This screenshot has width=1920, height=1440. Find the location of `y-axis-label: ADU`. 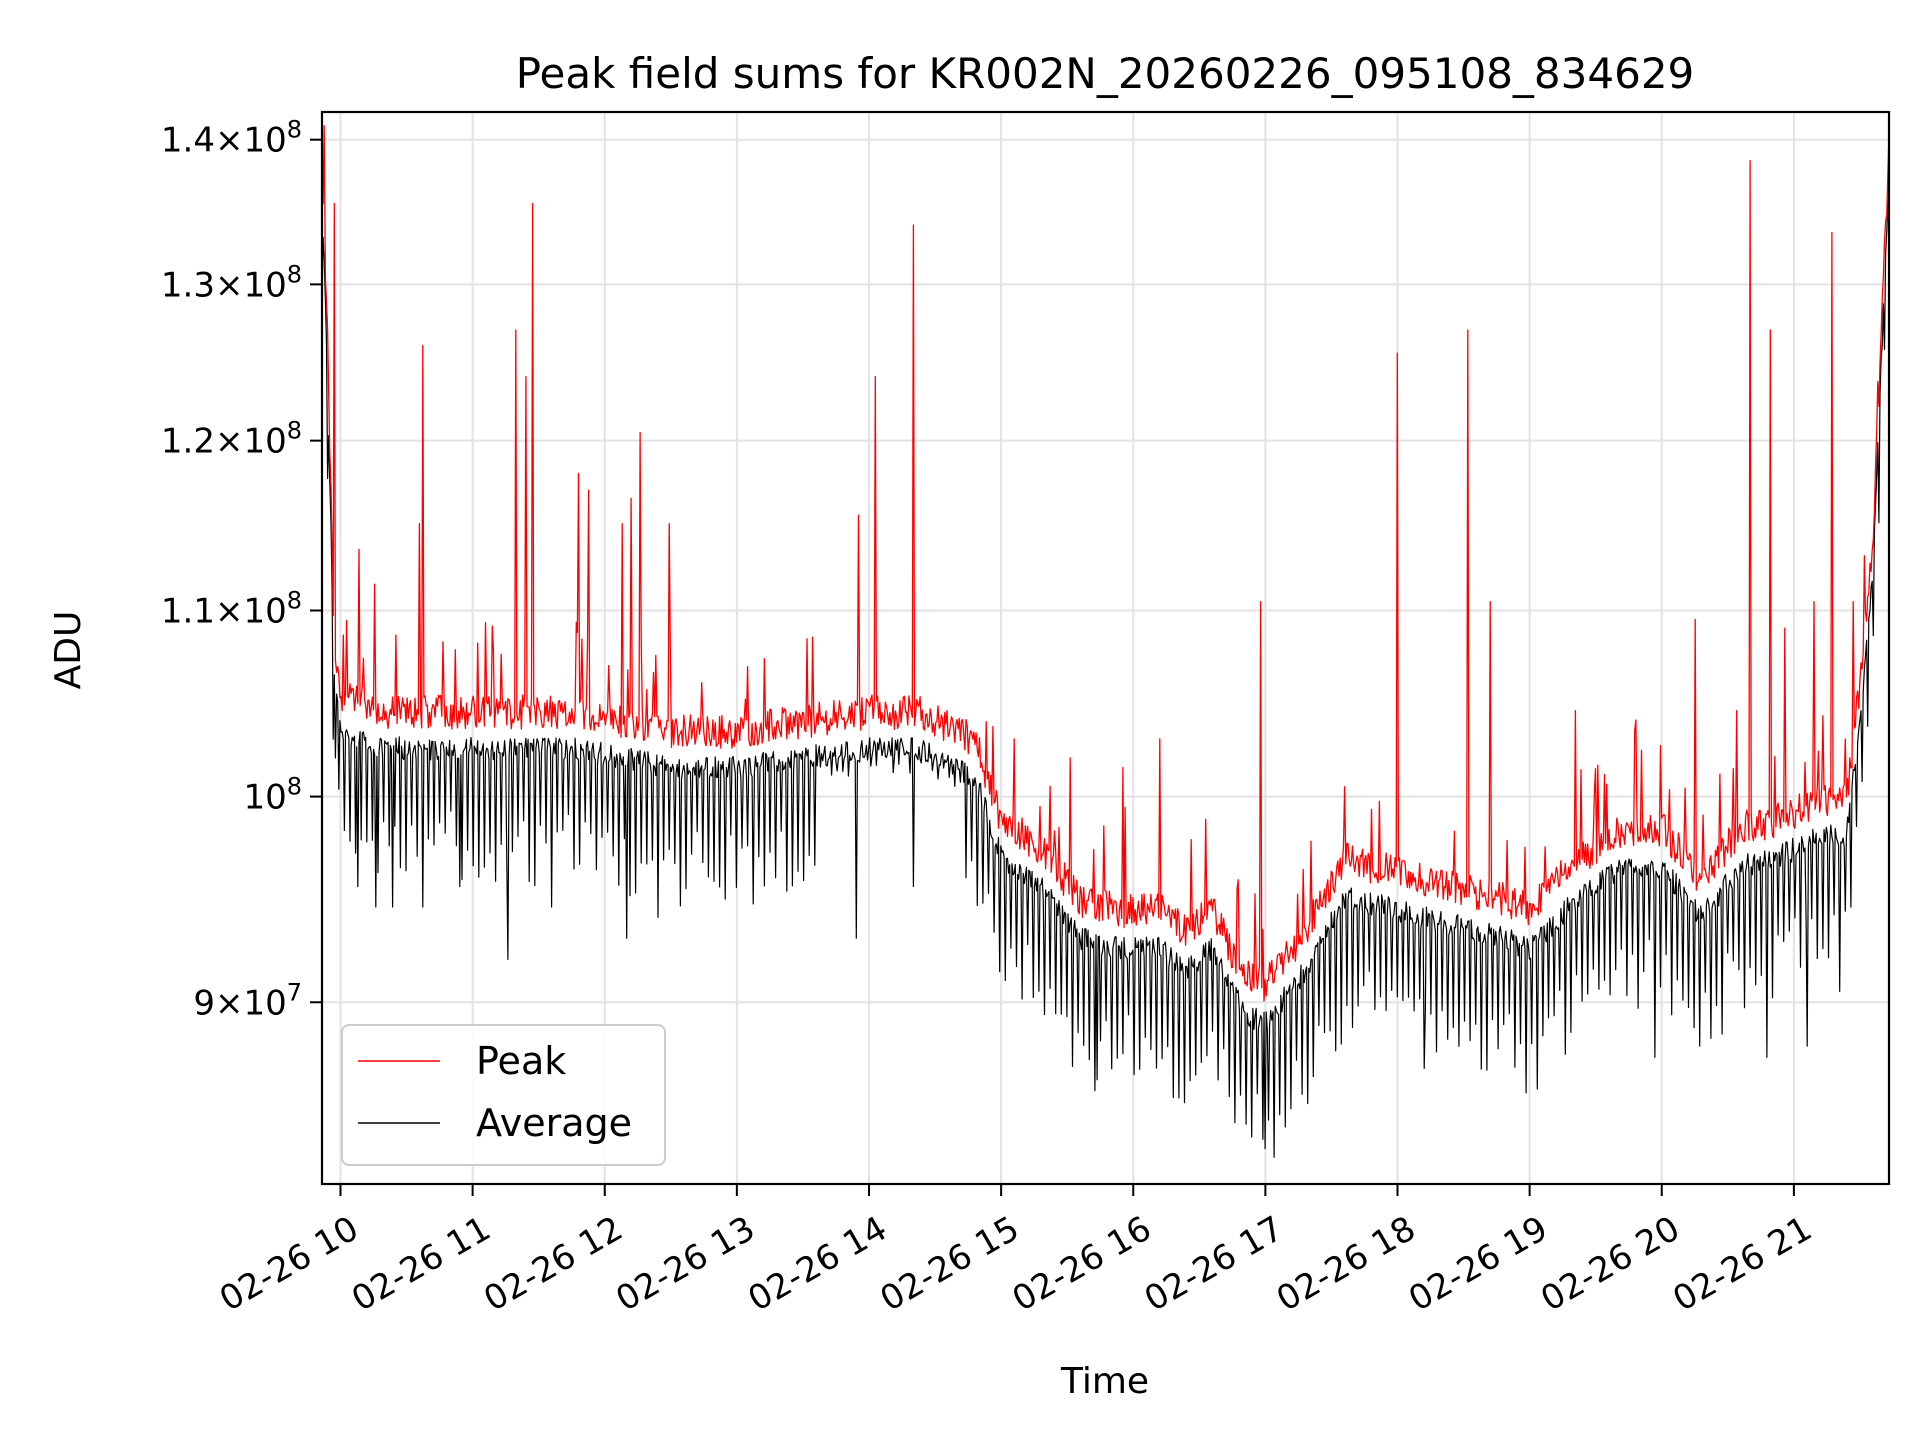

y-axis-label: ADU is located at coordinates (68, 650).